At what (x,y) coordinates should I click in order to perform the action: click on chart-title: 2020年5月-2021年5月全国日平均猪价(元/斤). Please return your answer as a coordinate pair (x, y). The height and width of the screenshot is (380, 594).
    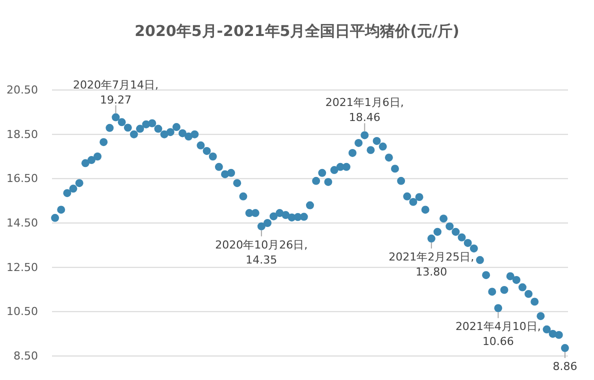
    Looking at the image, I should click on (297, 31).